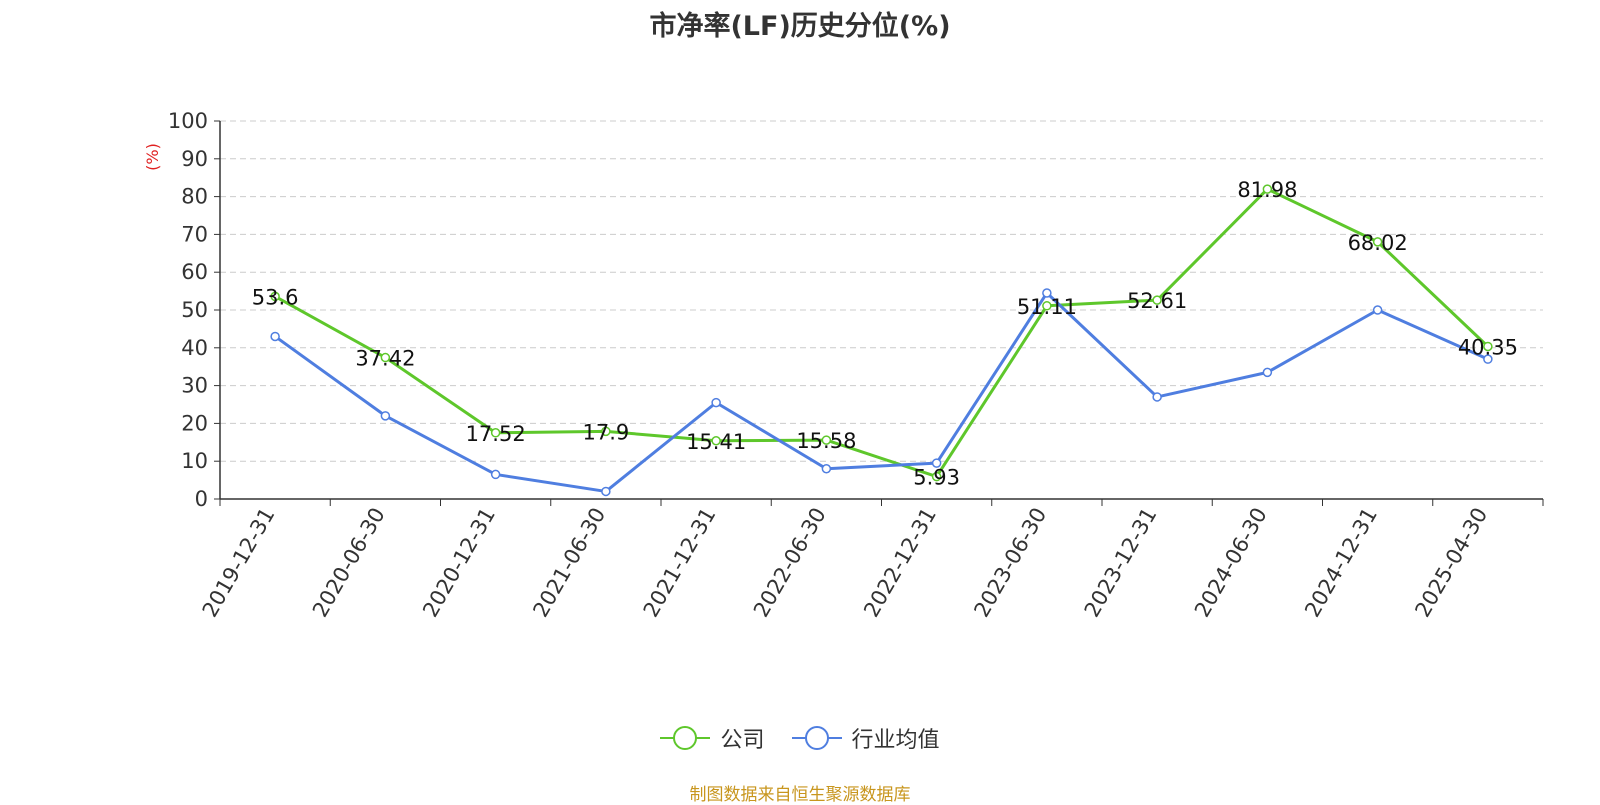 The height and width of the screenshot is (805, 1600). Describe the element at coordinates (1121, 563) in the screenshot. I see `x-tick-label: 2023-12-31` at that location.